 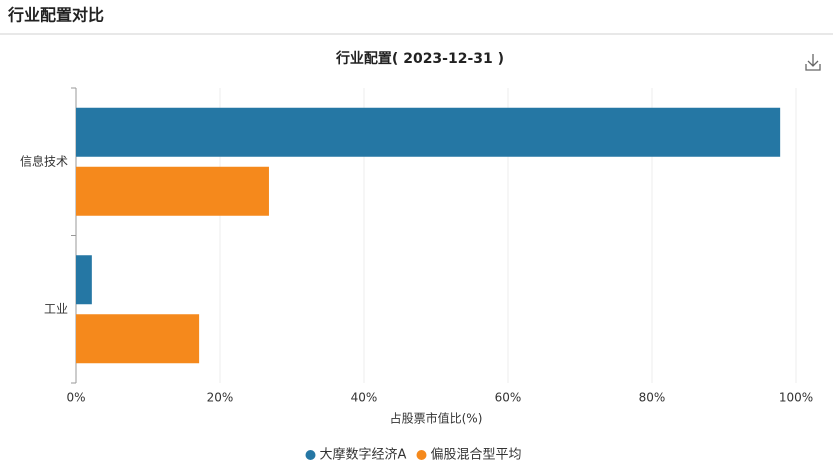 I want to click on y-tick-label: 信息技术, so click(x=44, y=160).